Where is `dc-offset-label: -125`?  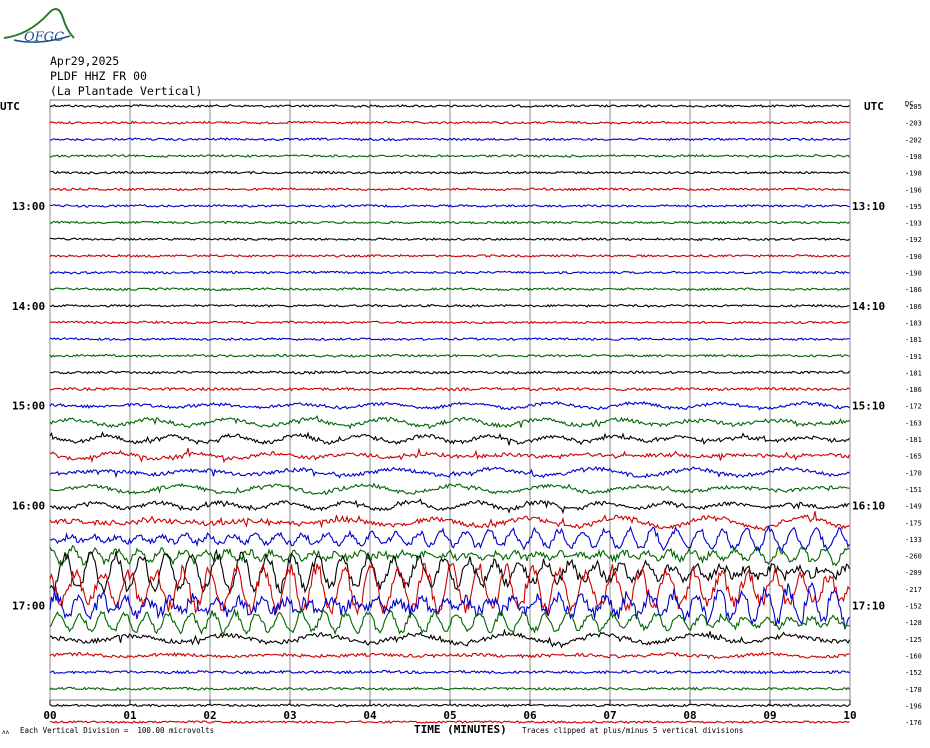
dc-offset-label: -125 is located at coordinates (913, 640).